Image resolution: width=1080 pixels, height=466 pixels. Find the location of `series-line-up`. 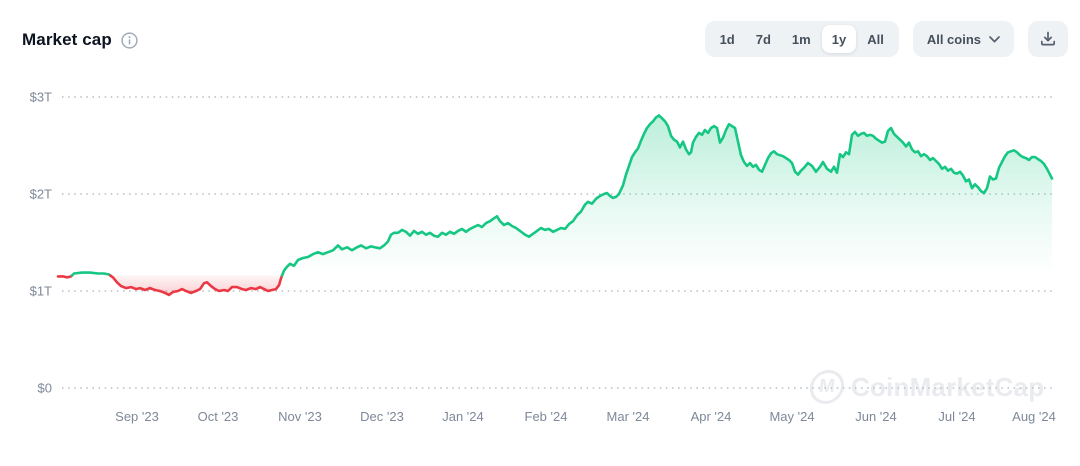

series-line-up is located at coordinates (91, 274).